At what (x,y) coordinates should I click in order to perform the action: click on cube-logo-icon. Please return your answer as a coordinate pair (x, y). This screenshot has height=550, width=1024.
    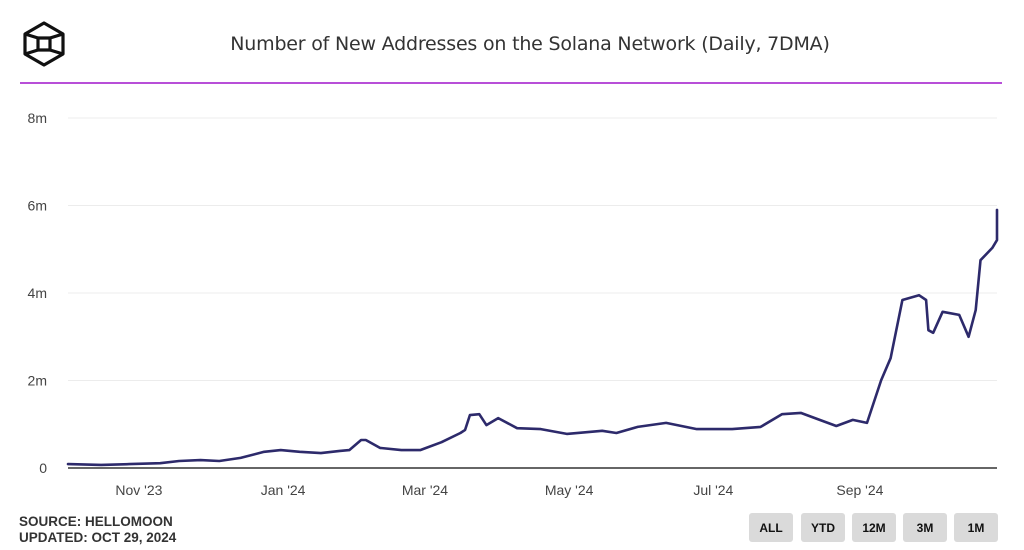
    Looking at the image, I should click on (44, 44).